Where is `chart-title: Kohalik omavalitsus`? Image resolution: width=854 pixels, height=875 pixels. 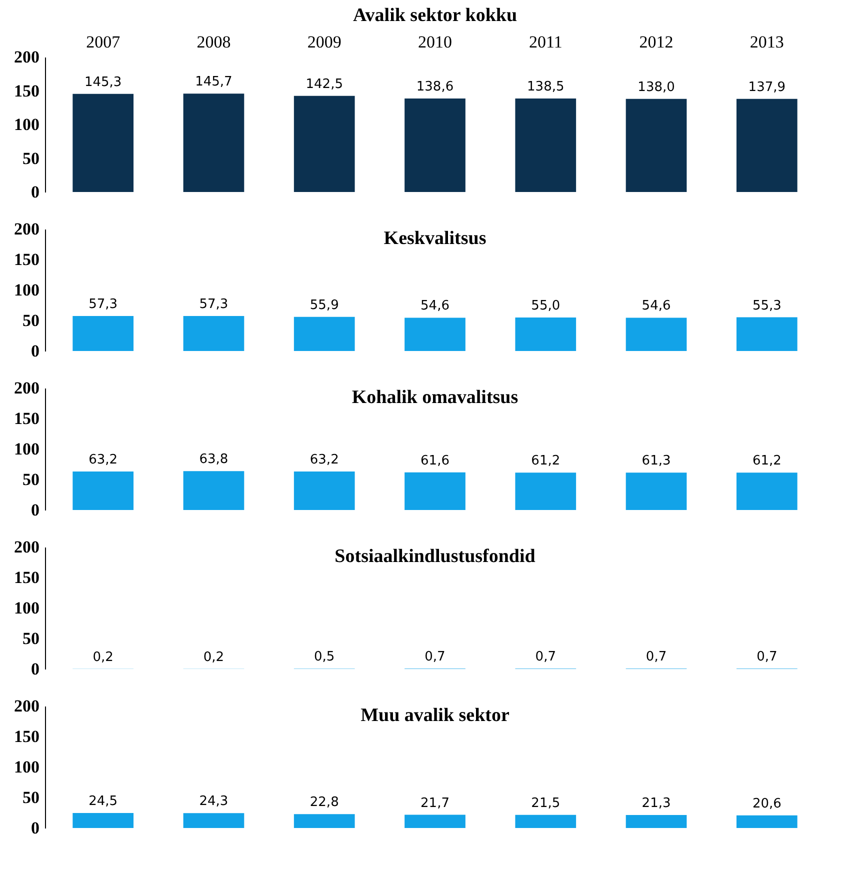
chart-title: Kohalik omavalitsus is located at coordinates (435, 397).